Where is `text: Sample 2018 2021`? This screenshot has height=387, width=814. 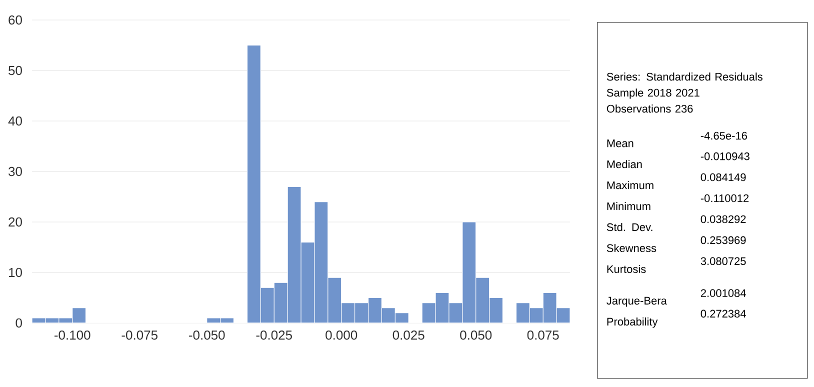 text: Sample 2018 2021 is located at coordinates (653, 93).